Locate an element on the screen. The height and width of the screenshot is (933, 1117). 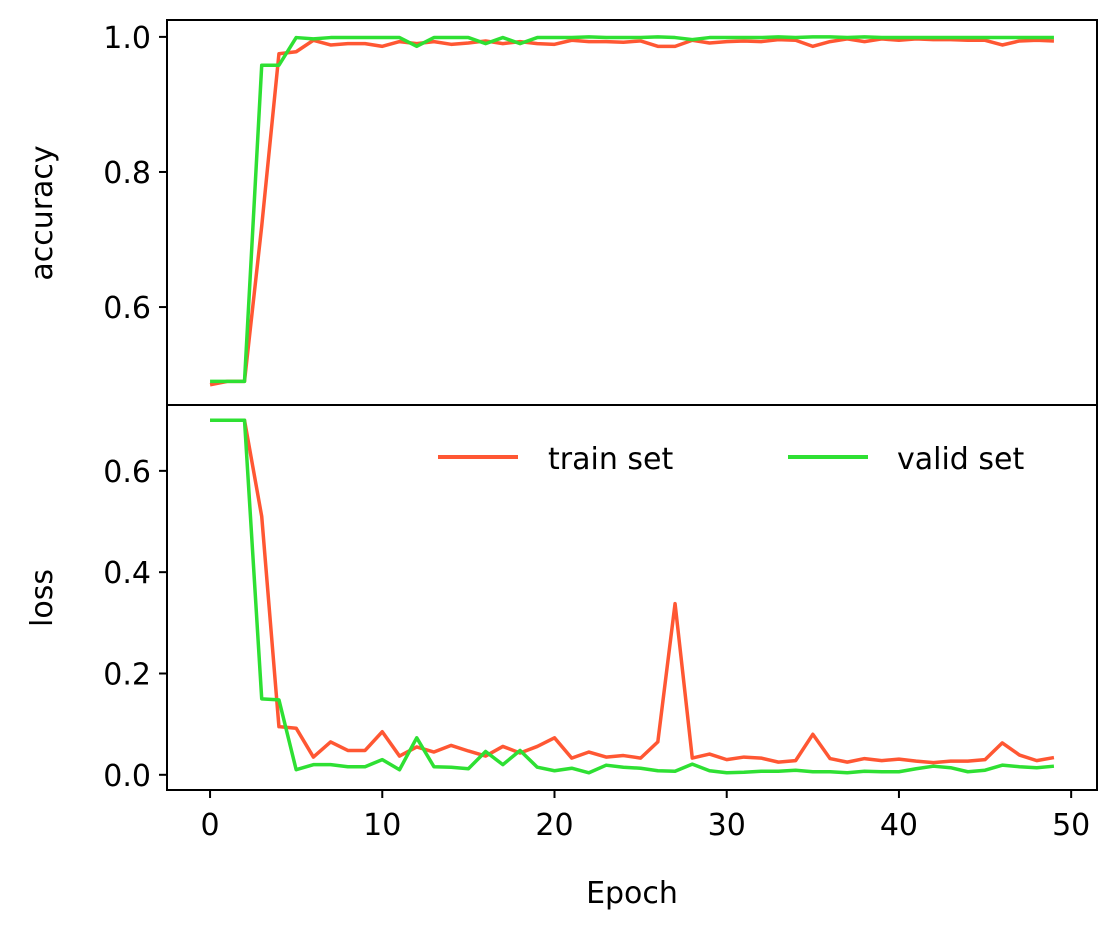
accuracy-y-ticks: 0.6 0.8 1.0 is located at coordinates (135, 173).